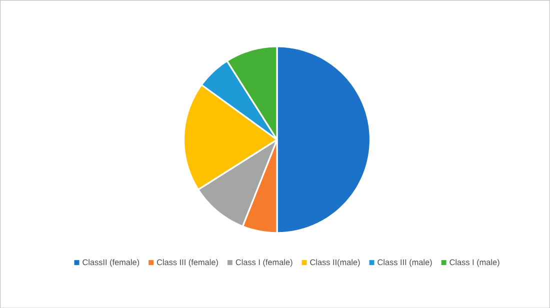  What do you see at coordinates (264, 262) in the screenshot?
I see `legend-label: Class I (female)` at bounding box center [264, 262].